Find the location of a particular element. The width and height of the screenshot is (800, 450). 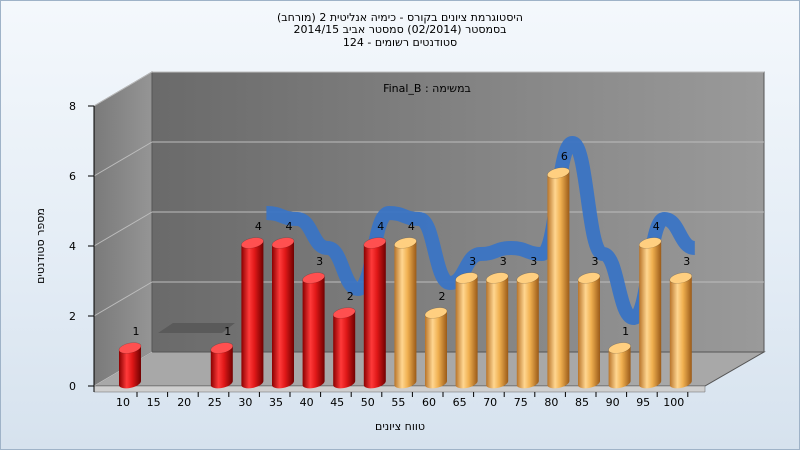

x-tick-label: 25 is located at coordinates (215, 402).